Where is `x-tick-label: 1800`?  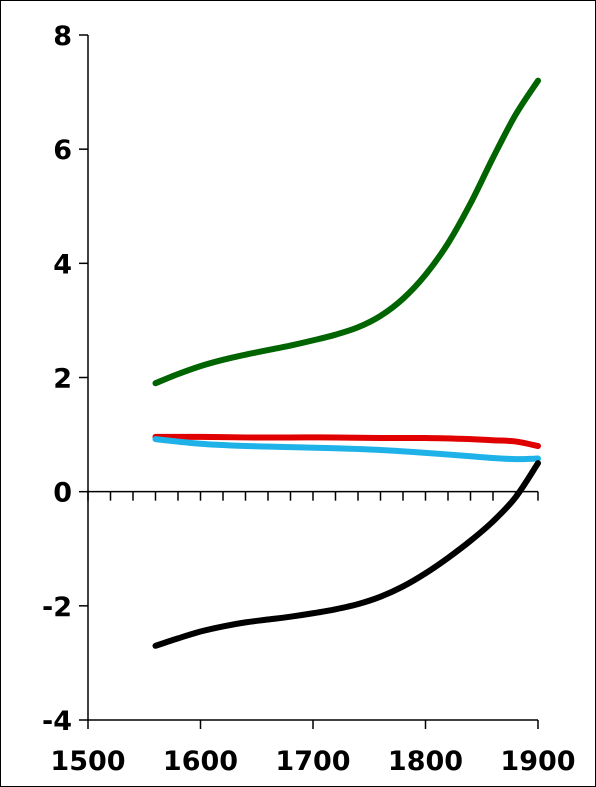
x-tick-label: 1800 is located at coordinates (425, 761).